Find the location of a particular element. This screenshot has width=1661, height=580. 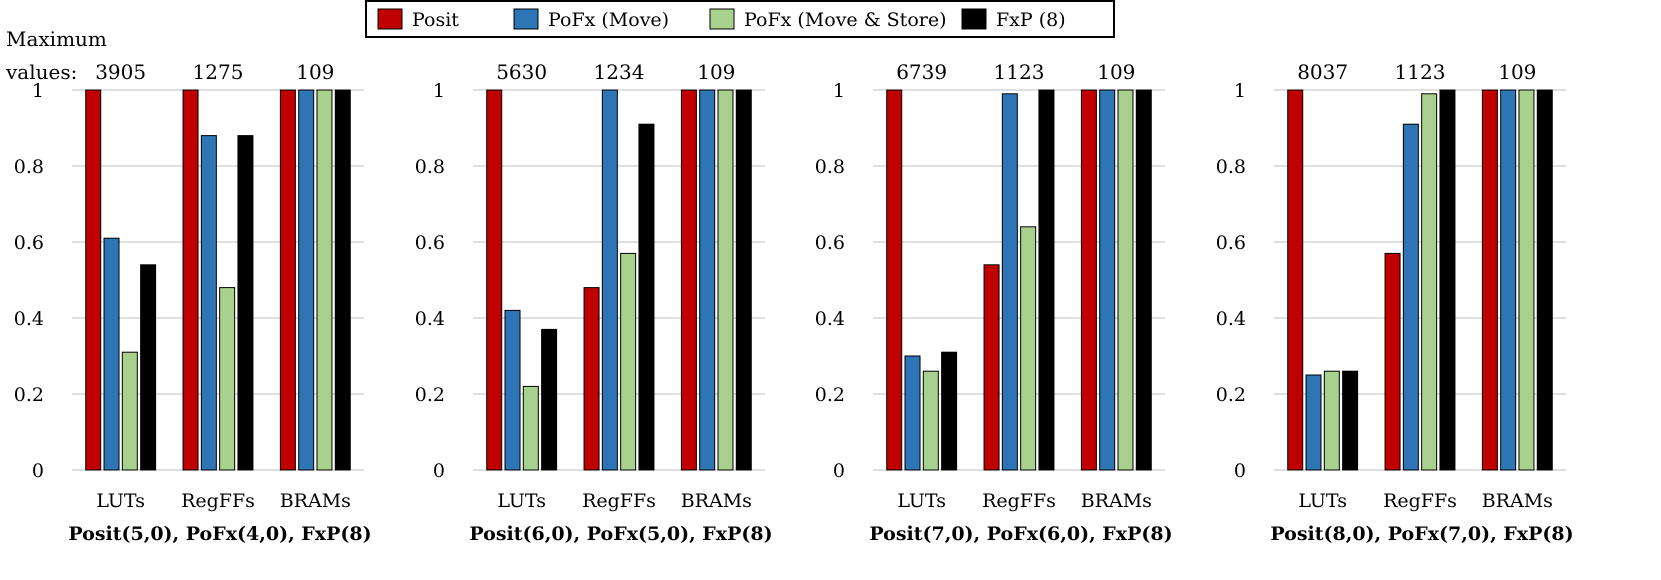

legend-label-pofx-move: PoFx (Move) is located at coordinates (608, 20).